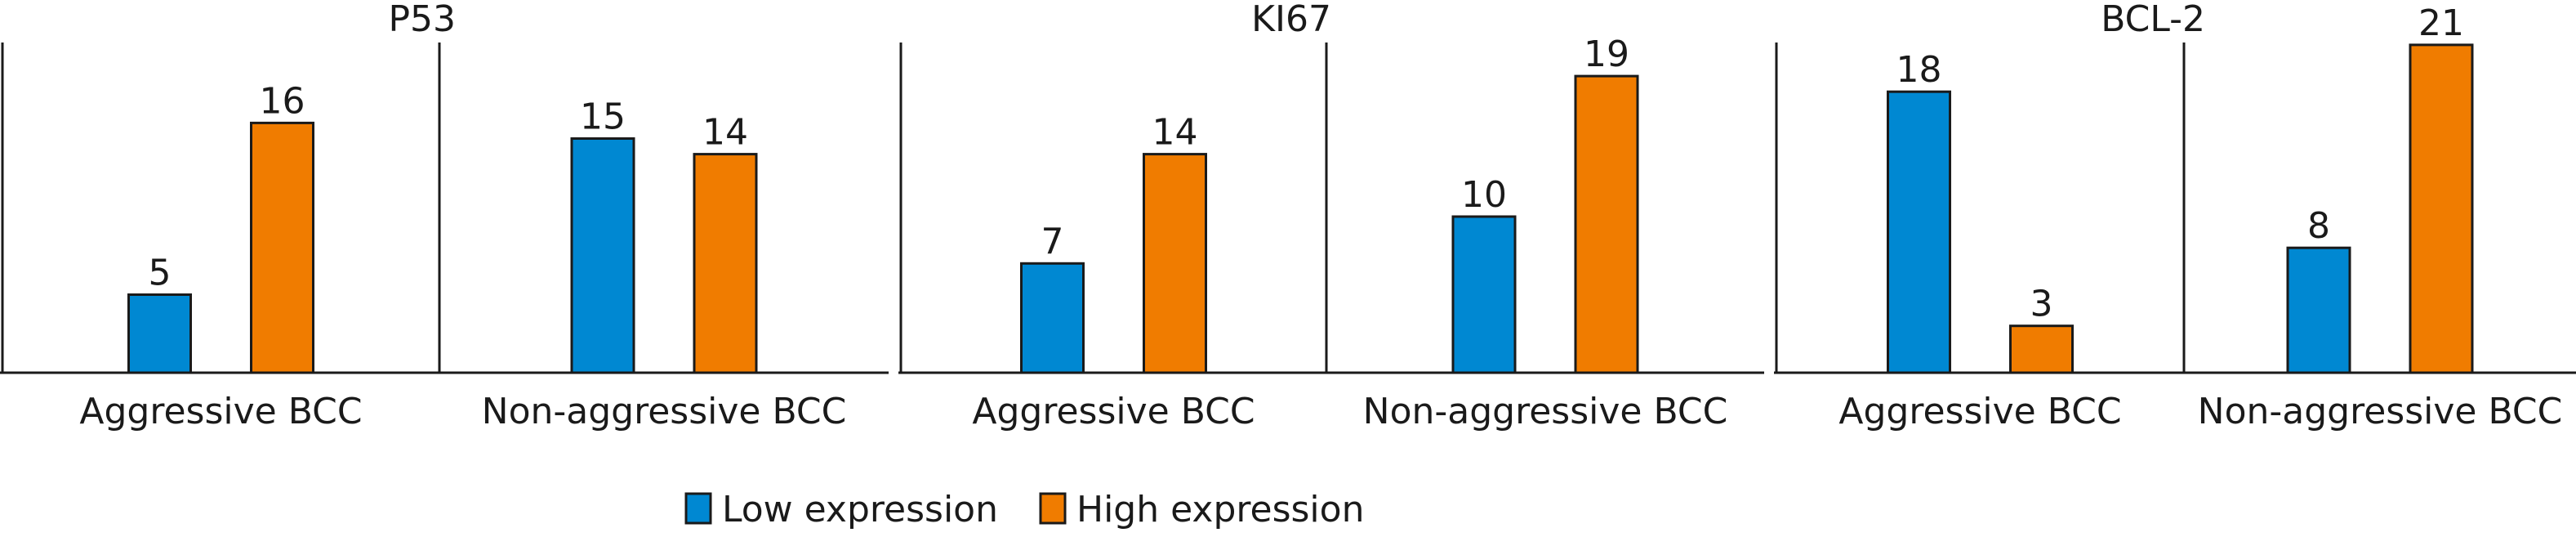 The image size is (2576, 537). Describe the element at coordinates (1220, 509) in the screenshot. I see `legend-label: High expression` at that location.